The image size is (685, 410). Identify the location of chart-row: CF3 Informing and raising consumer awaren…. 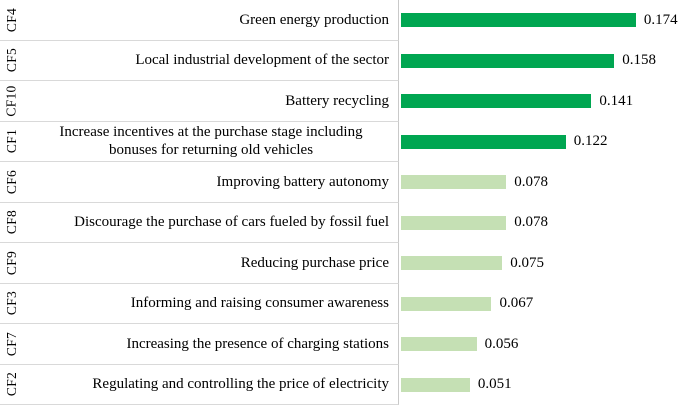
(342, 304).